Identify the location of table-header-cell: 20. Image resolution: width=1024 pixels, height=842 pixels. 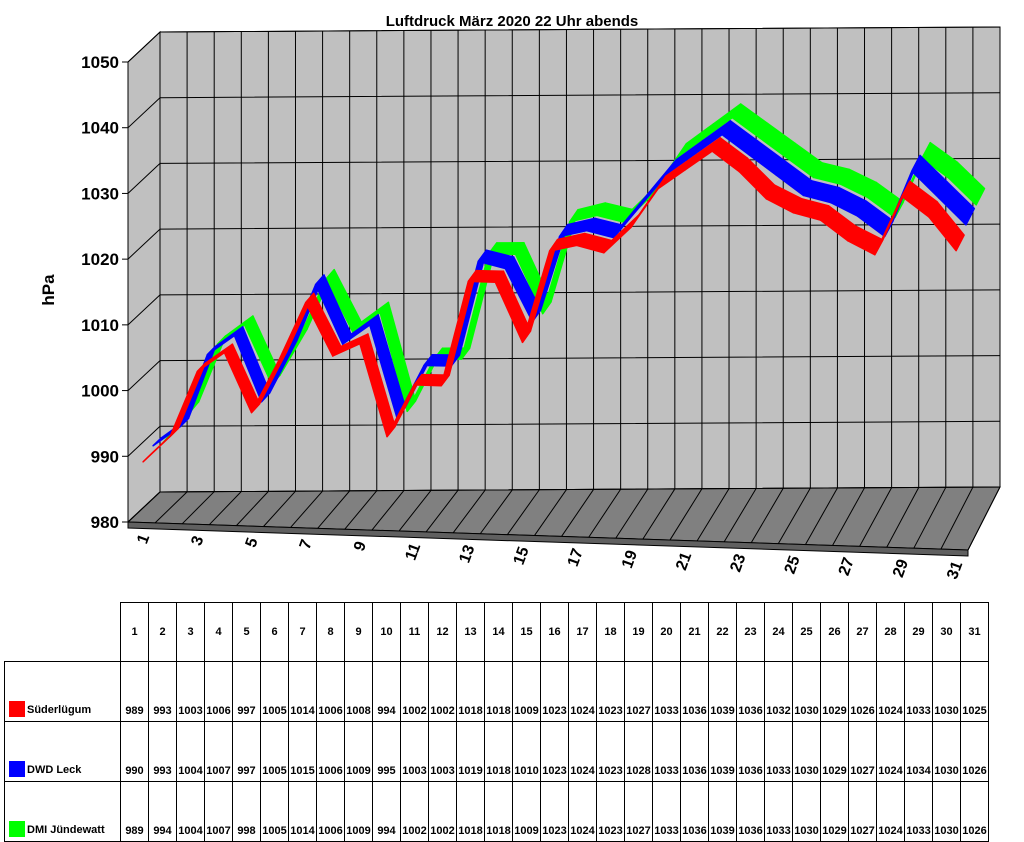
(666, 632).